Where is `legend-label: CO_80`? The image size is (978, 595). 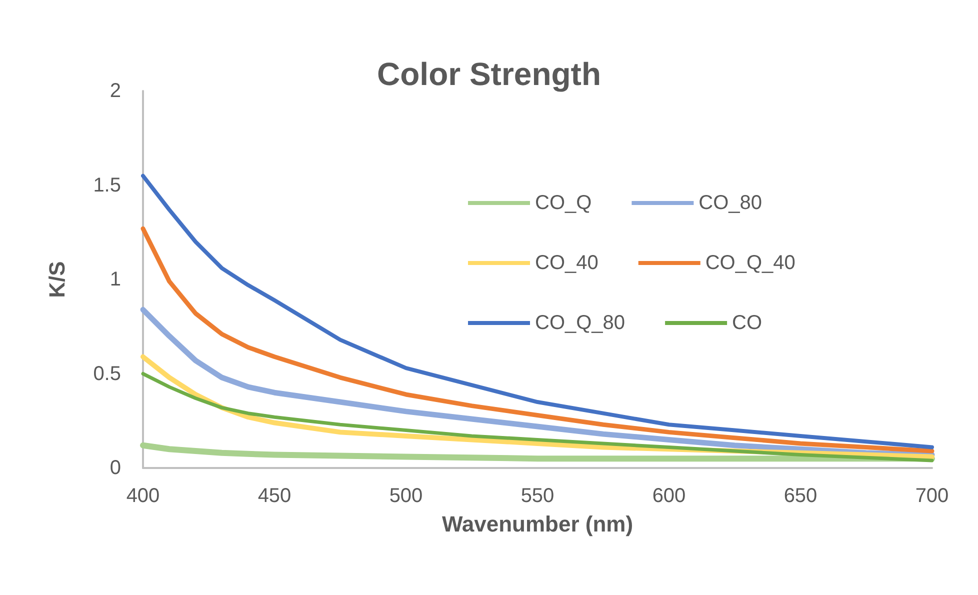
legend-label: CO_80 is located at coordinates (730, 203).